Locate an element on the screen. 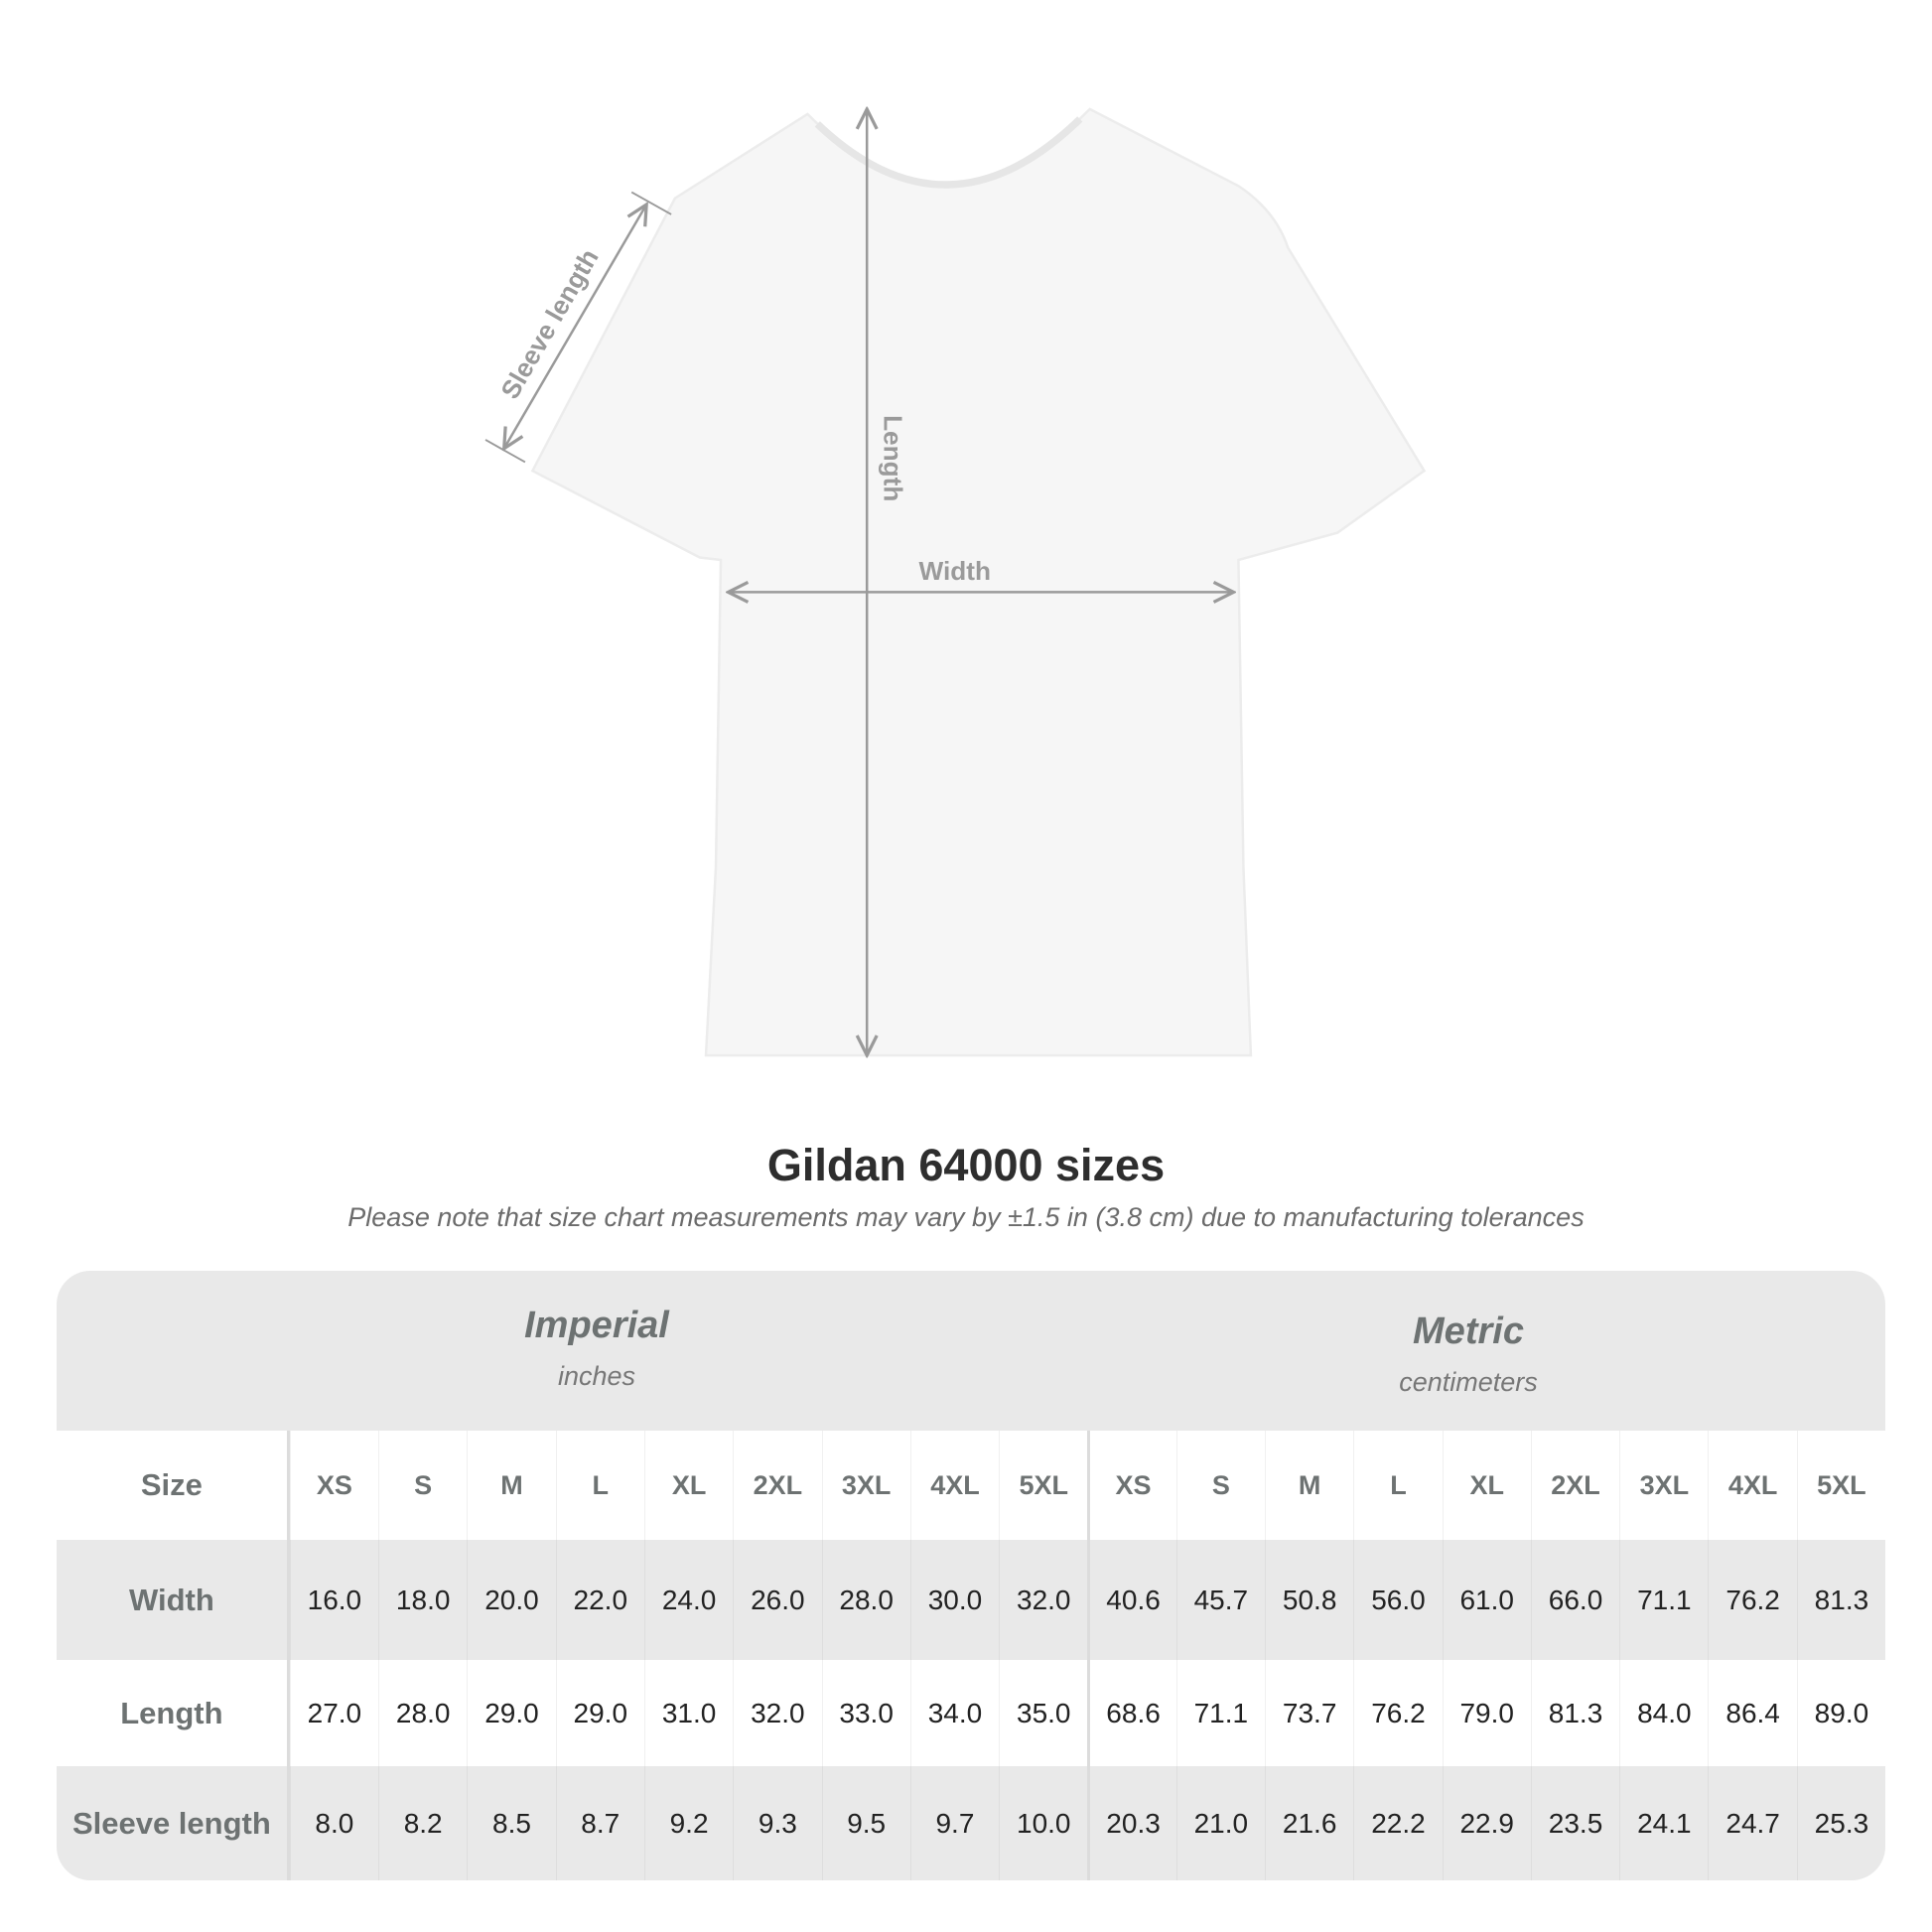 The height and width of the screenshot is (1932, 1932). metric-value: 50.8 is located at coordinates (1309, 1600).